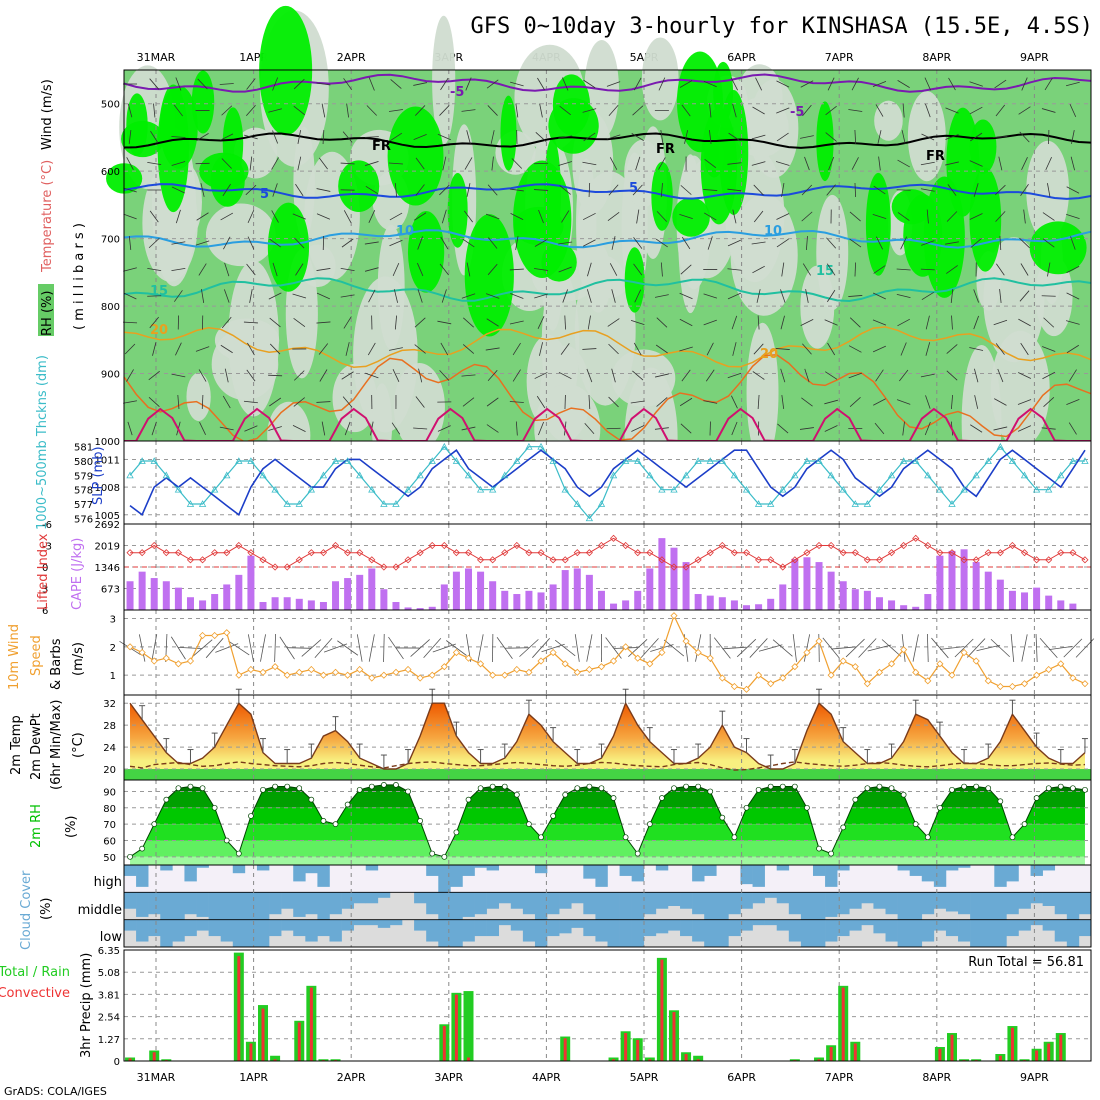 Image resolution: width=1100 pixels, height=1100 pixels. I want to click on rh-band, so click(607, 816).